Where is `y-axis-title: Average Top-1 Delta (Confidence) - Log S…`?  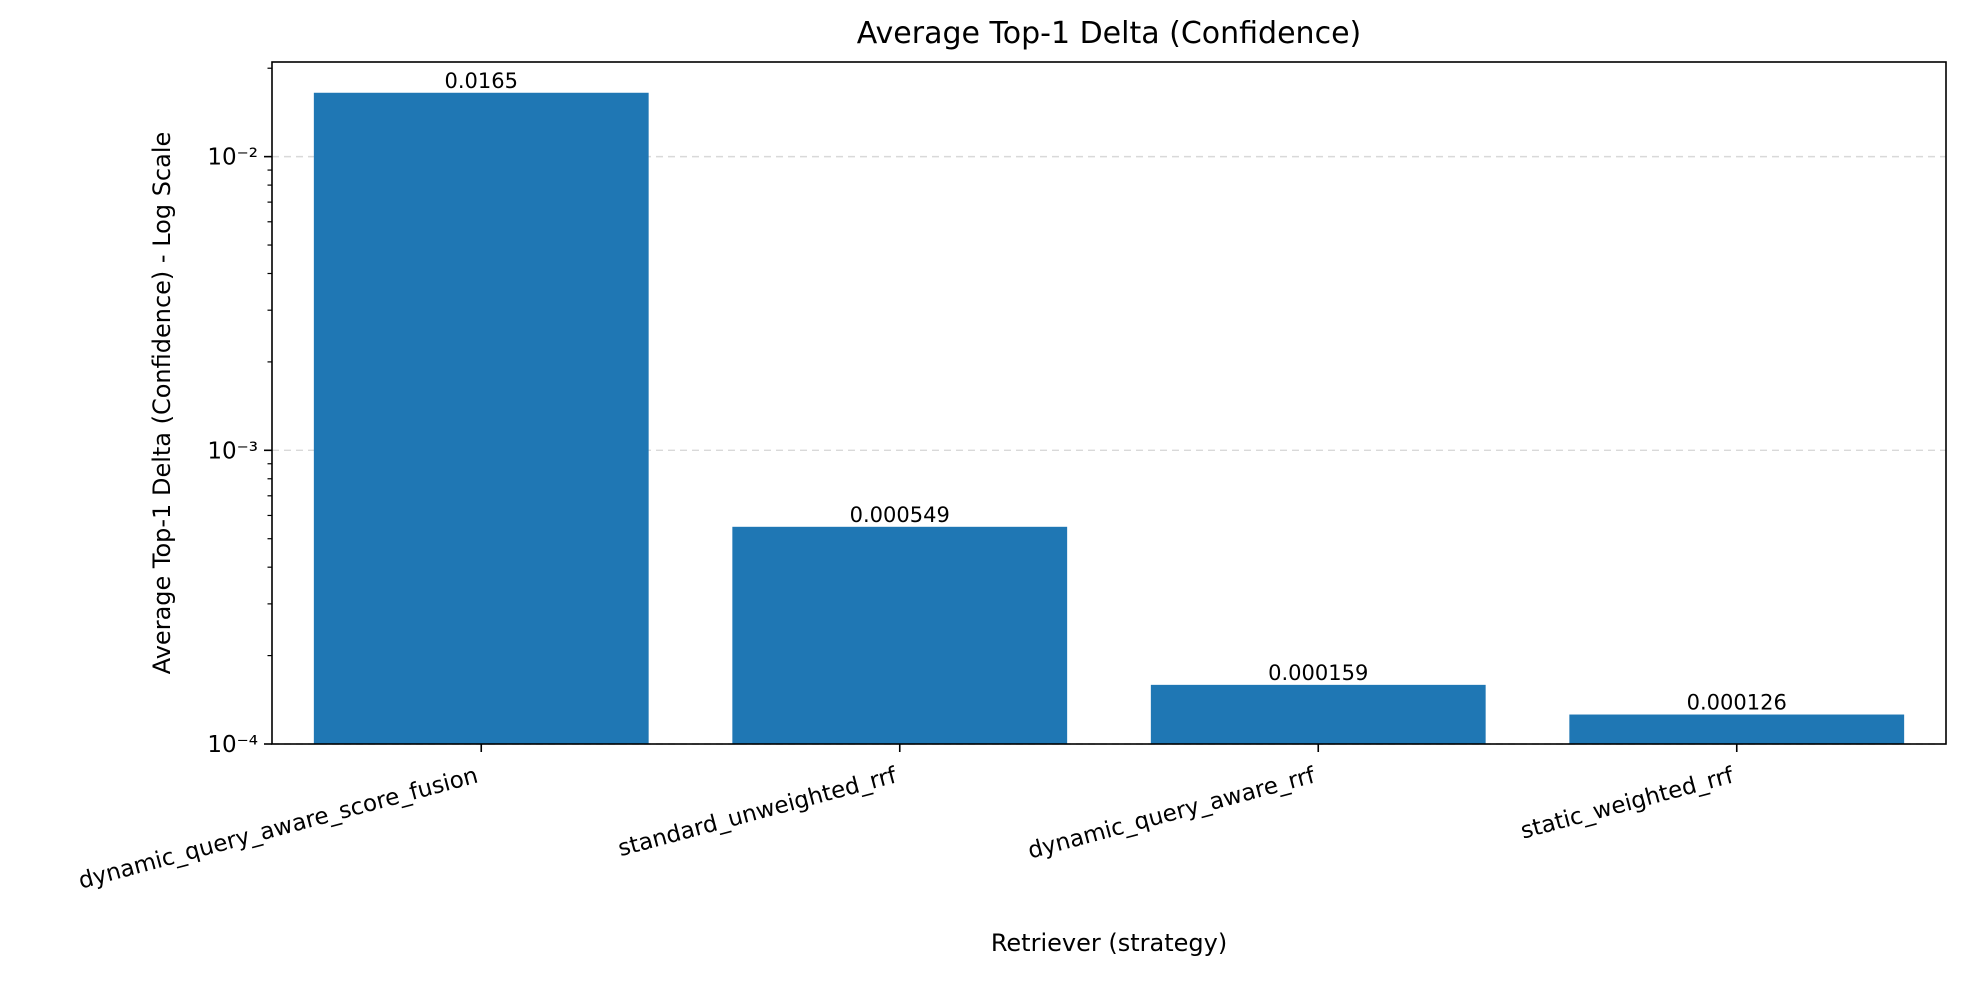 y-axis-title: Average Top-1 Delta (Confidence) - Log S… is located at coordinates (162, 403).